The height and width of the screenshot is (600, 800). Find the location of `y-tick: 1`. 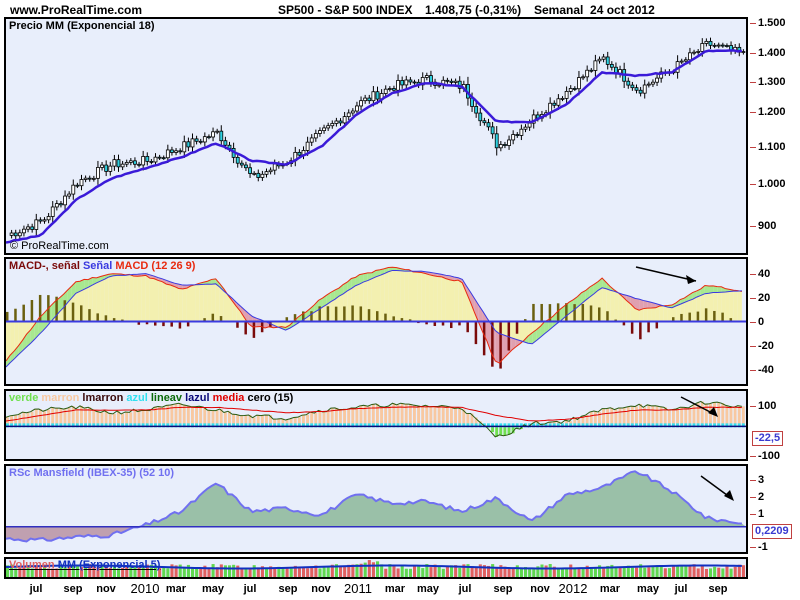

y-tick: 1 is located at coordinates (757, 514).